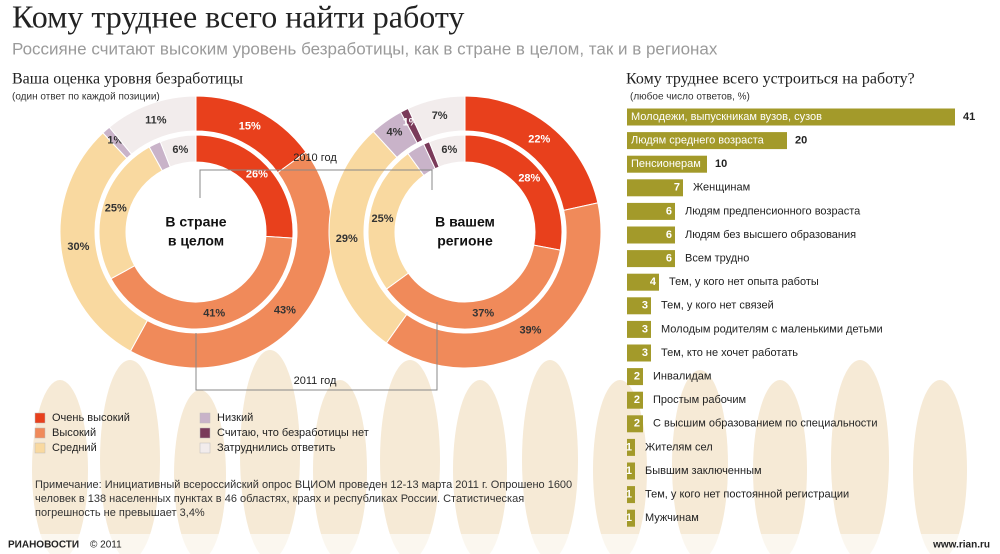 The image size is (1000, 554). What do you see at coordinates (772, 329) in the screenshot?
I see `bar-category: Молодым родителям с маленькими детьми` at bounding box center [772, 329].